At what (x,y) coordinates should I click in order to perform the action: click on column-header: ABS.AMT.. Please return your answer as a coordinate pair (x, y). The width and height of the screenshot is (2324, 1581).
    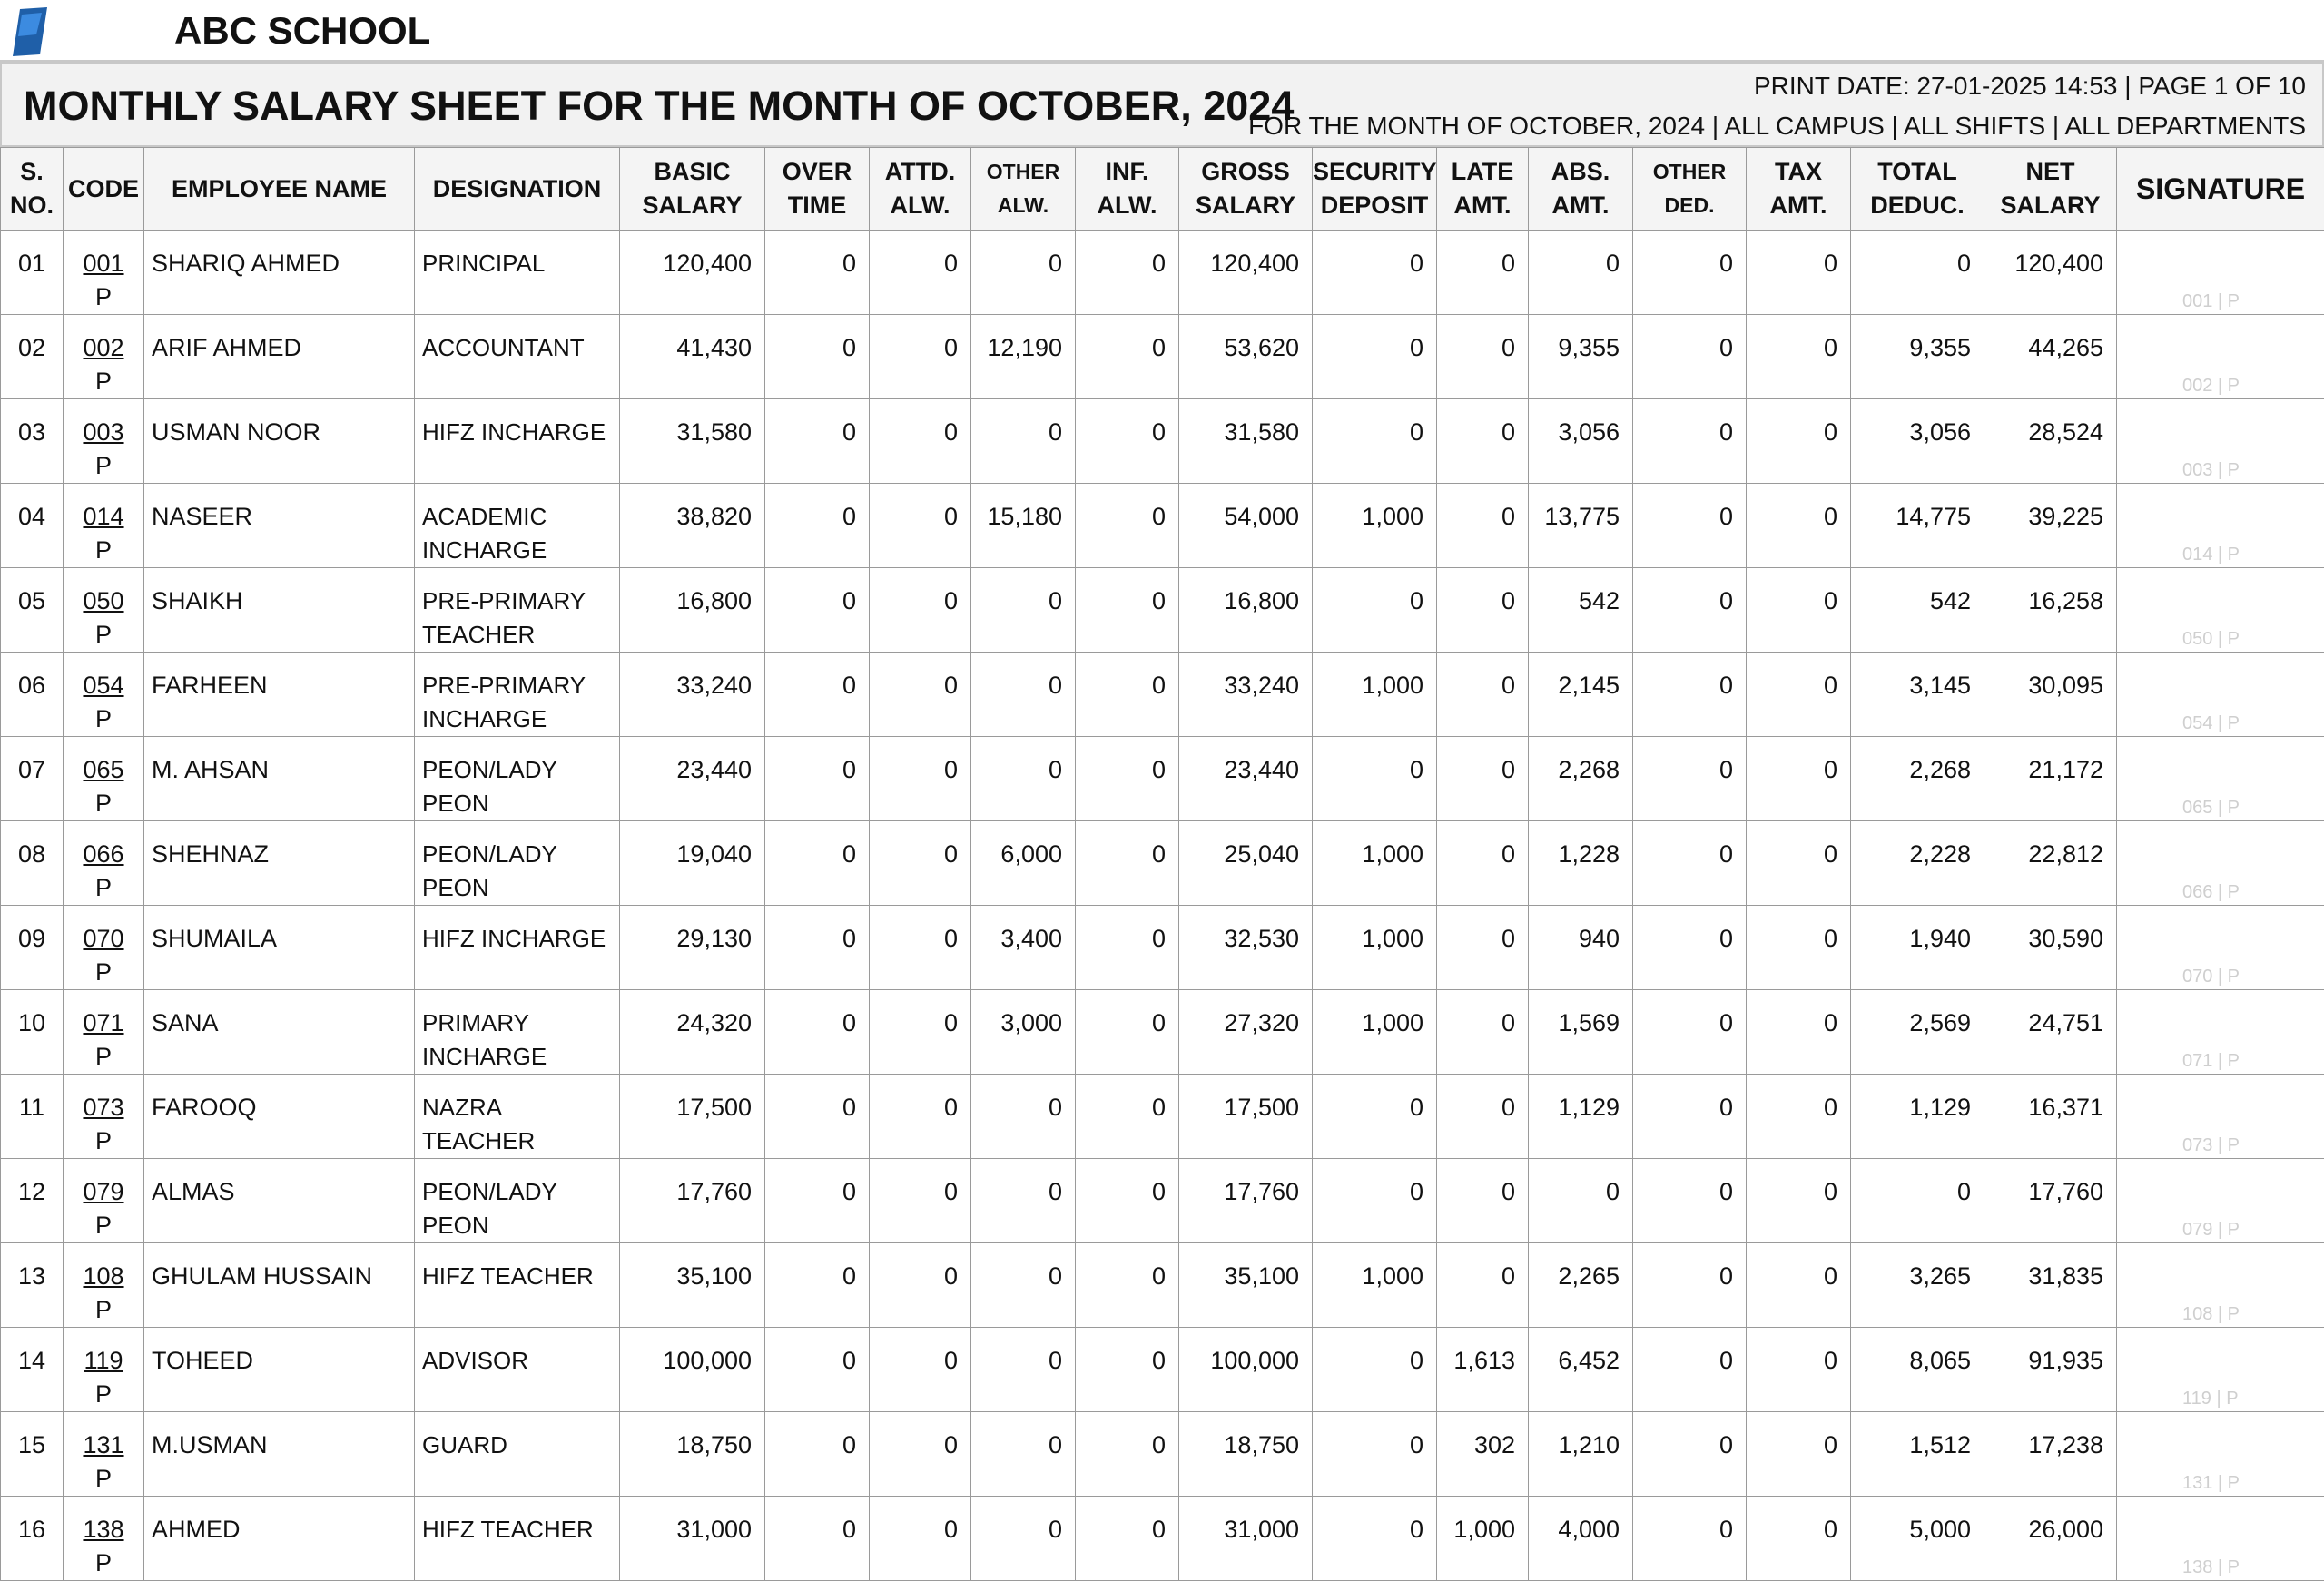
    Looking at the image, I should click on (1581, 189).